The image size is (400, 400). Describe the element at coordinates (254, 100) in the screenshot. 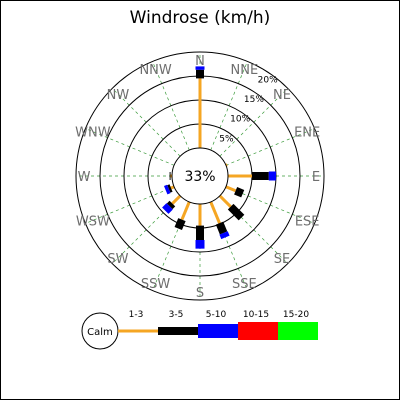

I see `ring-label-3: 15%` at that location.